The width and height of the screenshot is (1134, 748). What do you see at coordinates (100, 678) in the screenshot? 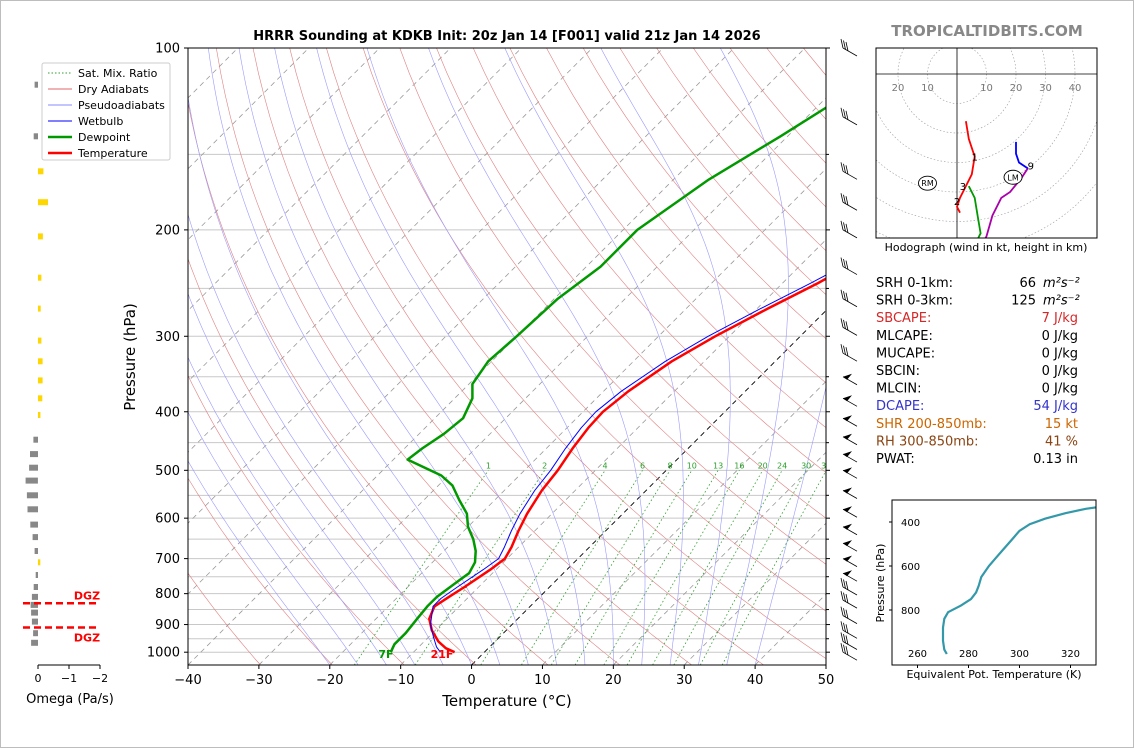
I see `omega-tick-label: −2` at bounding box center [100, 678].